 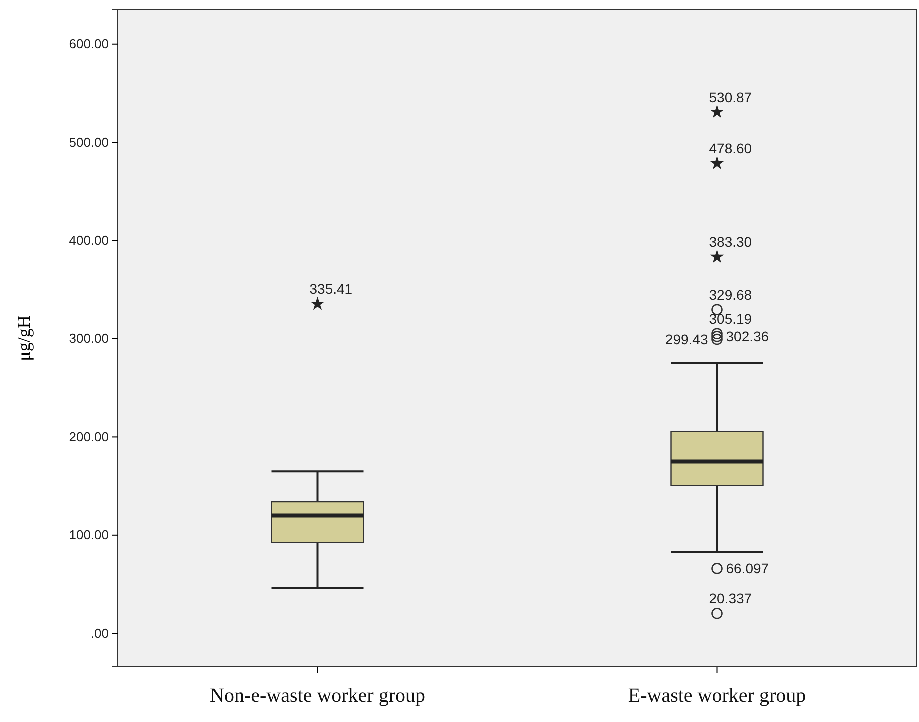 What do you see at coordinates (24, 339) in the screenshot?
I see `y-axis-title: μg/gH` at bounding box center [24, 339].